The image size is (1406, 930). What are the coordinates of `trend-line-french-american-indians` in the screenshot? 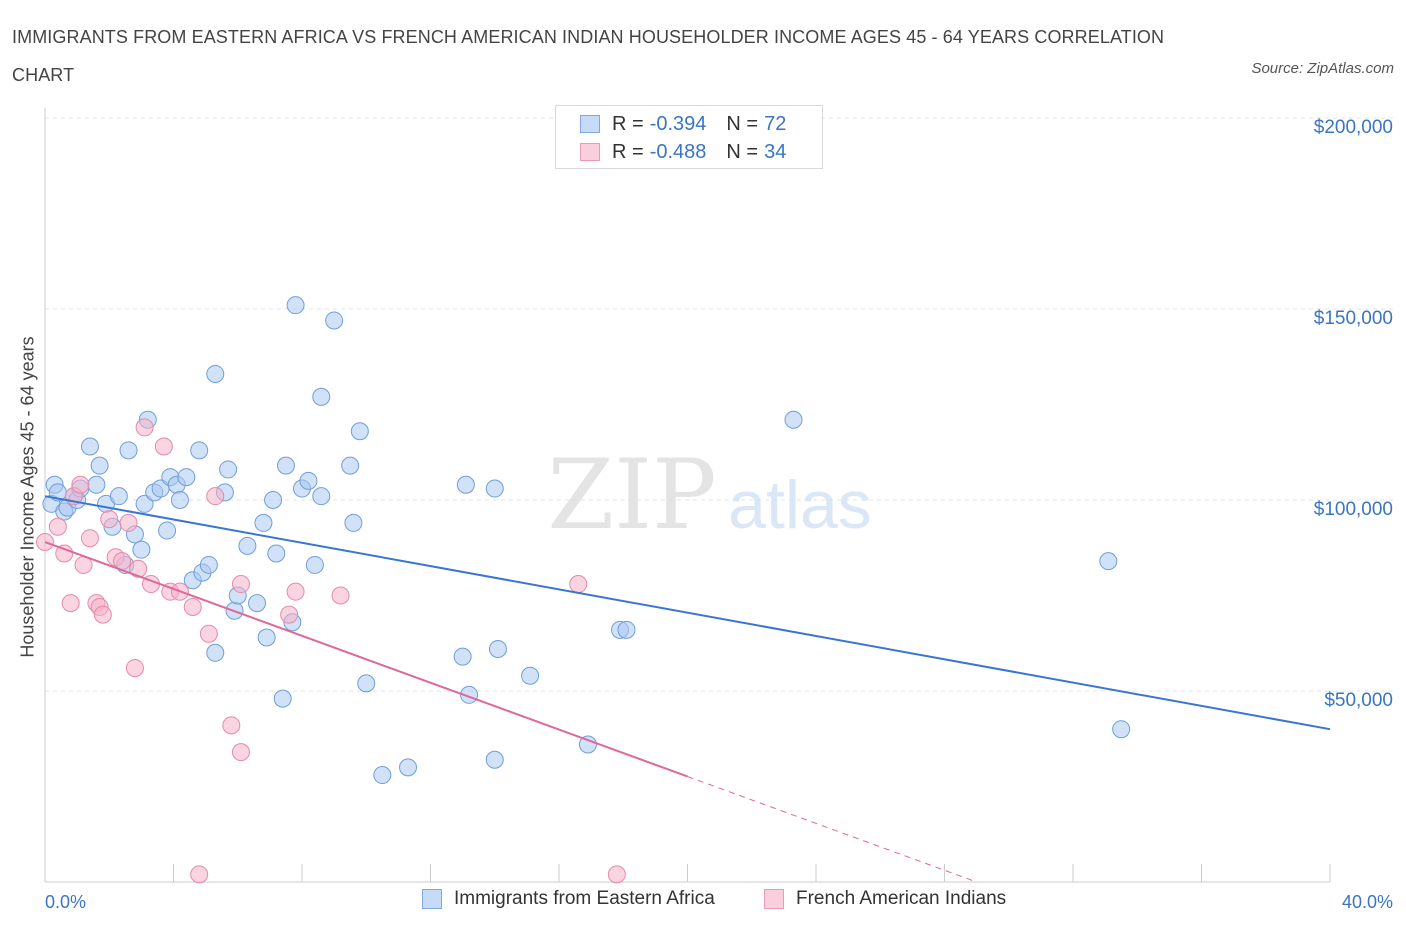 It's located at (366, 659).